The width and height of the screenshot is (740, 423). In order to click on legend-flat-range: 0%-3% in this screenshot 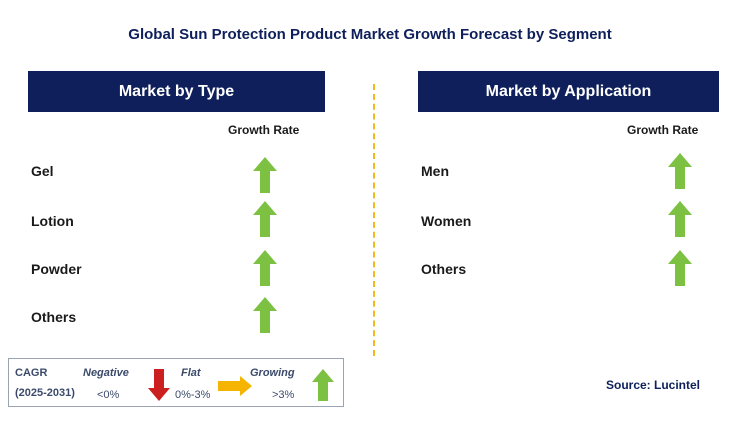, I will do `click(193, 395)`.